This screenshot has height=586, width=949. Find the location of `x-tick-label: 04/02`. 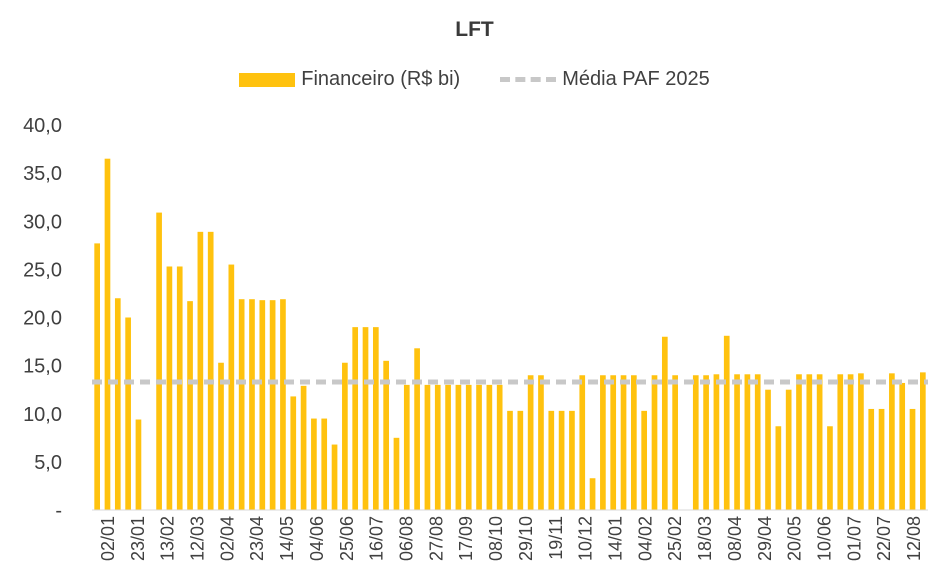

x-tick-label: 04/02 is located at coordinates (645, 538).